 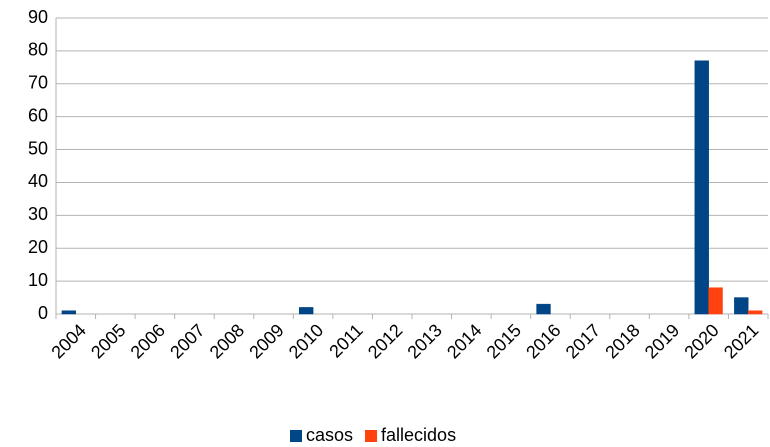 What do you see at coordinates (662, 341) in the screenshot?
I see `x-tick-label: 2019` at bounding box center [662, 341].